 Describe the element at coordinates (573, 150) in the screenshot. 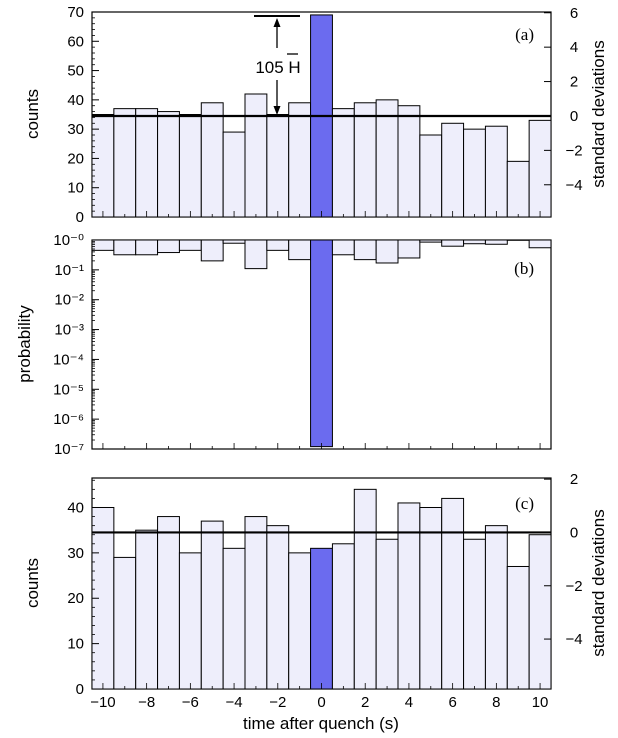

I see `rtick-label-a-4: −2` at that location.